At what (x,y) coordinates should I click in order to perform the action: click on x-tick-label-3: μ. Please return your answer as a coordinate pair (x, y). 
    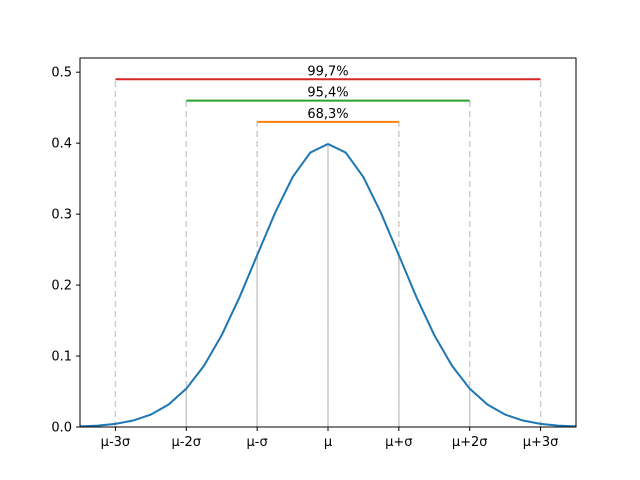
    Looking at the image, I should click on (328, 442).